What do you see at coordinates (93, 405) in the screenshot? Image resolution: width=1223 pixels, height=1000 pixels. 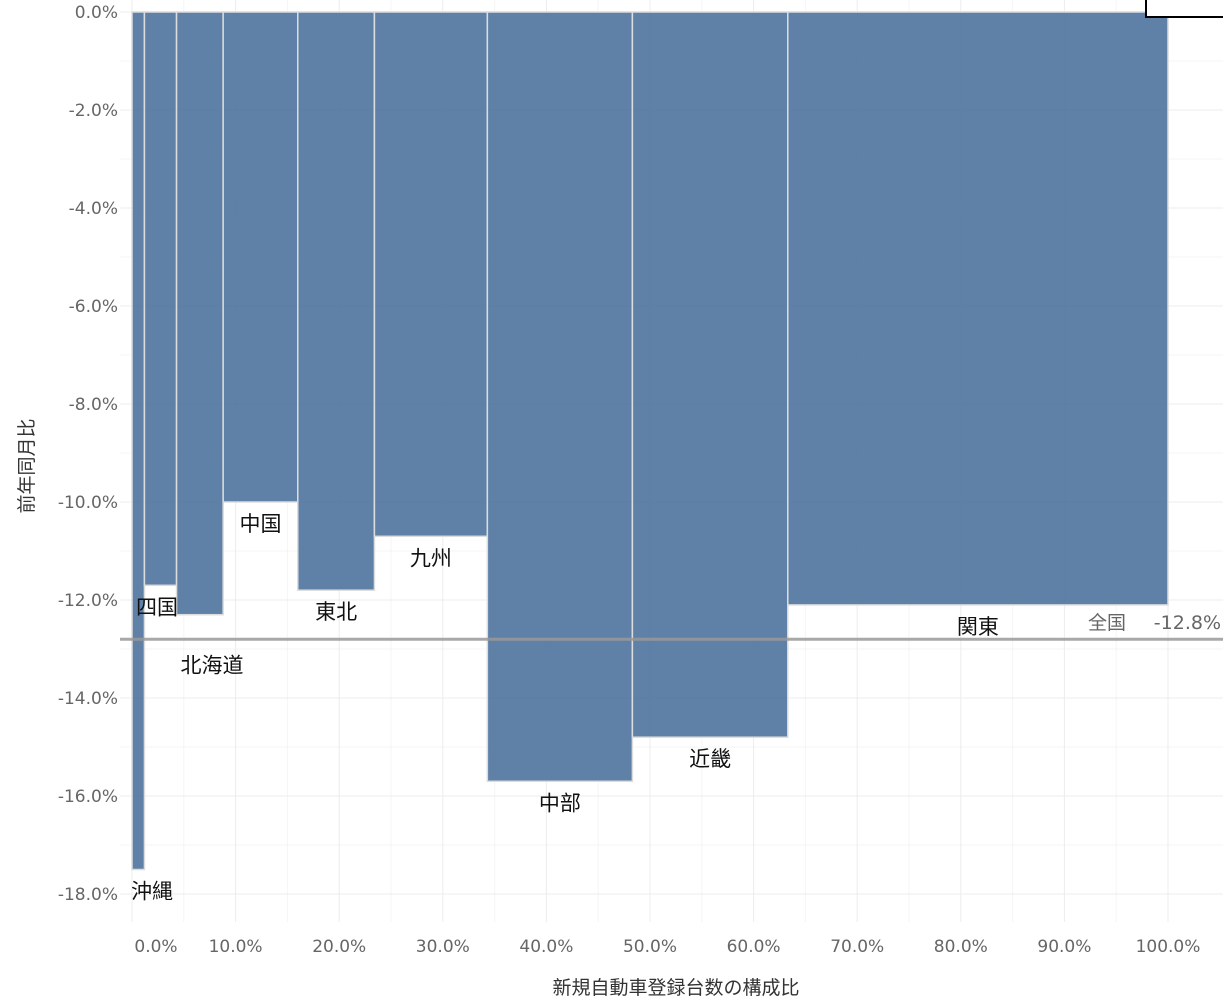 I see `y-tick-label: -8.0%` at bounding box center [93, 405].